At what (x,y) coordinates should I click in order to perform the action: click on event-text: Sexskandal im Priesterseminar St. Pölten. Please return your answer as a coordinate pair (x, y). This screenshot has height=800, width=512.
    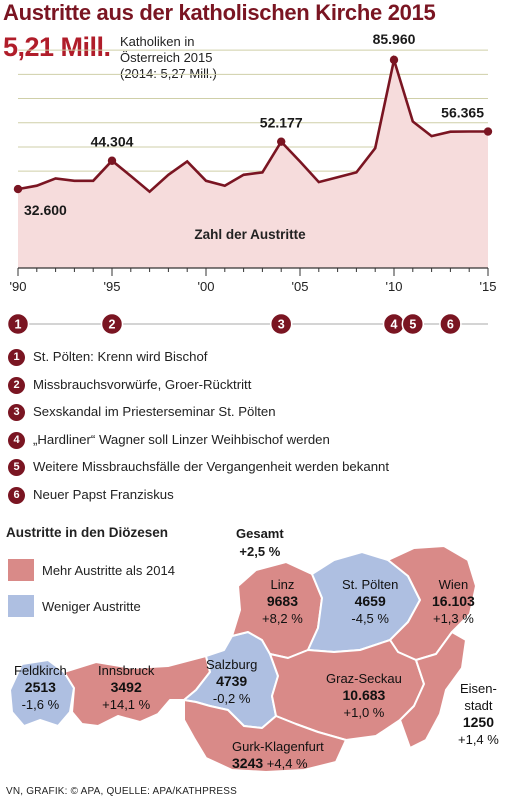
    Looking at the image, I should click on (154, 411).